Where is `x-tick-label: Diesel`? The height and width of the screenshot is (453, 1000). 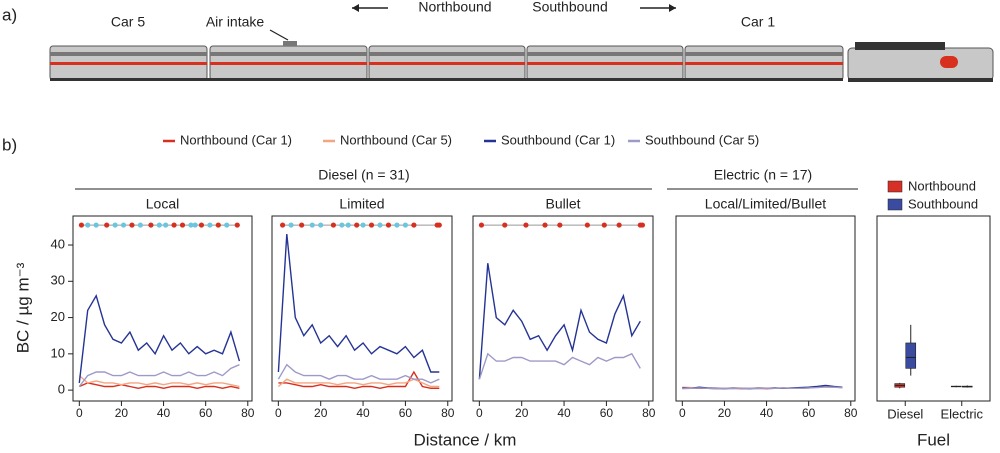
x-tick-label: Diesel is located at coordinates (905, 413).